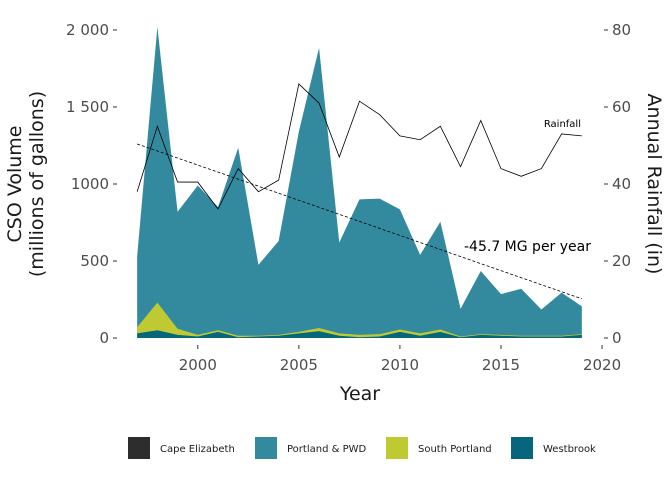 Image resolution: width=672 pixels, height=480 pixels. What do you see at coordinates (299, 365) in the screenshot?
I see `x-tick-label: 2005` at bounding box center [299, 365].